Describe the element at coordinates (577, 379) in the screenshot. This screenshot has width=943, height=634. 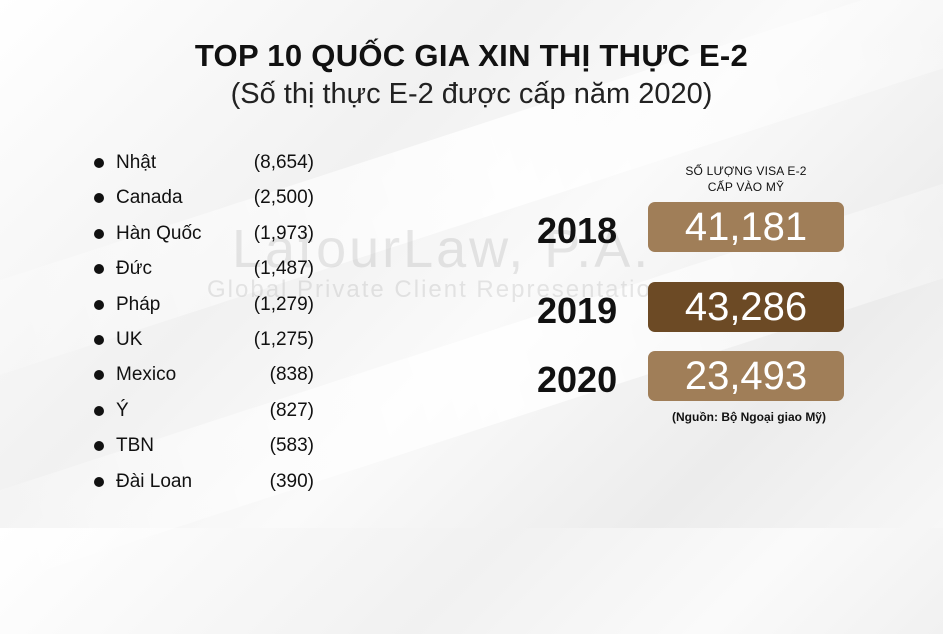
I see `year-label: 2020` at that location.